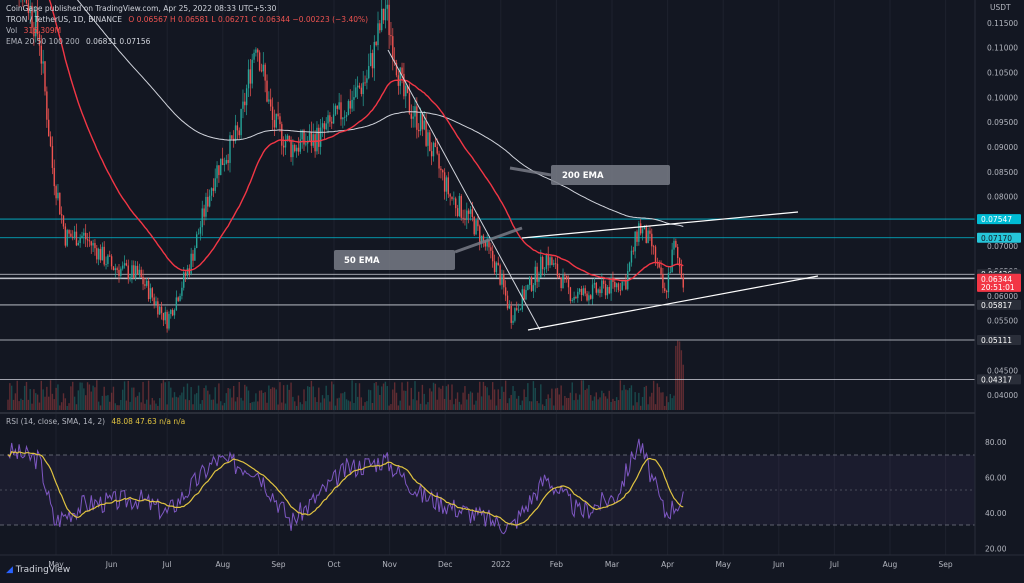 The height and width of the screenshot is (583, 1024). I want to click on price-tick-label: 0.08500, so click(1002, 172).